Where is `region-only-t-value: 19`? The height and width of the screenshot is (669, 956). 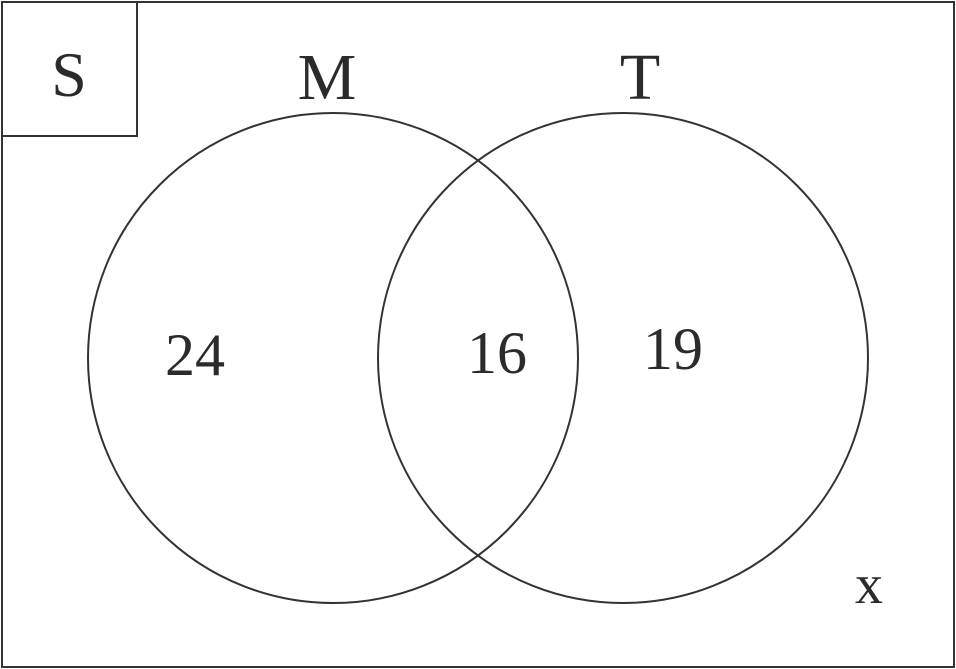
region-only-t-value: 19 is located at coordinates (673, 349).